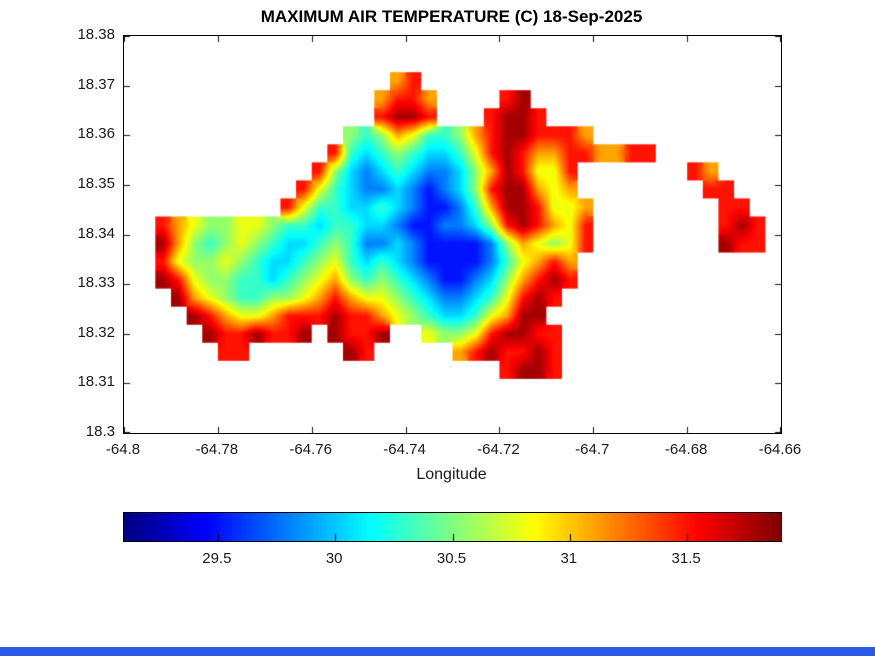  Describe the element at coordinates (451, 474) in the screenshot. I see `x-axis-label: Longitude` at that location.